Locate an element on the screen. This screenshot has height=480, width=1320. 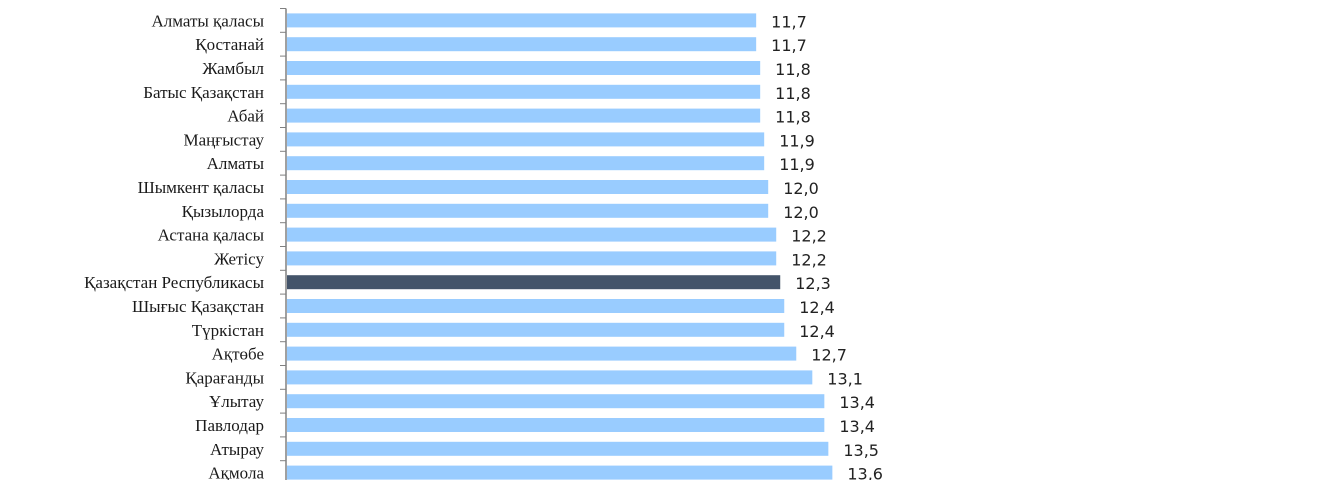
data-label: 13,6 is located at coordinates (865, 472).